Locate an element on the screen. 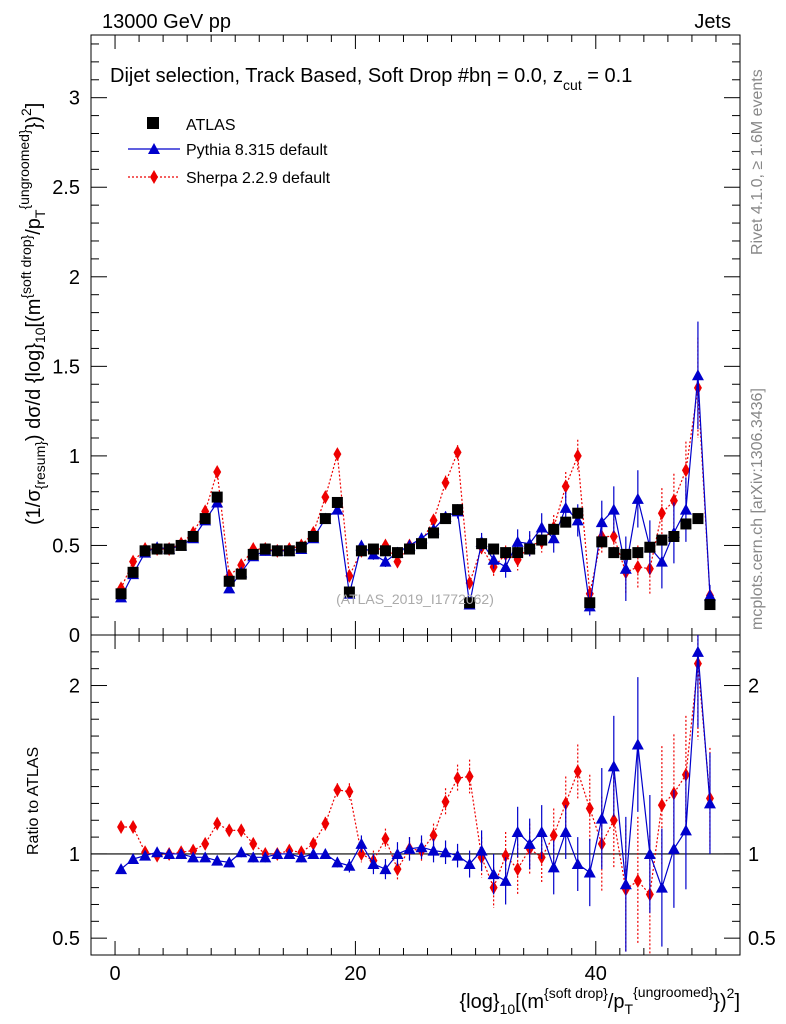  ylabel-part: ) dσ/d {log} is located at coordinates (34, 392).